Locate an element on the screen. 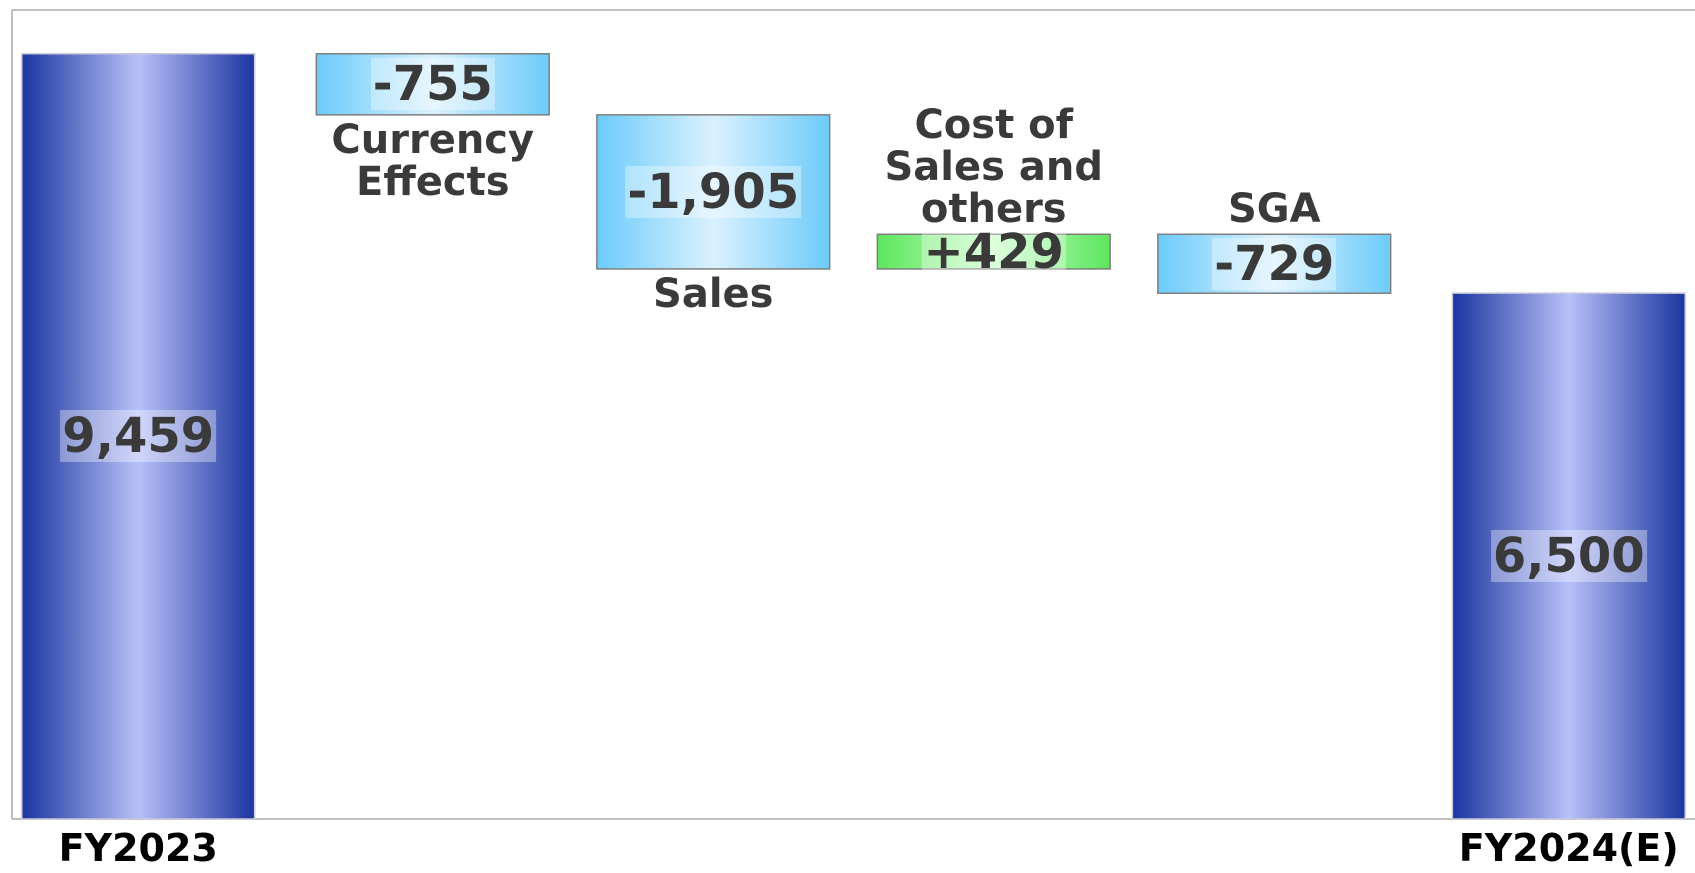  value-label: +429 is located at coordinates (993, 251).